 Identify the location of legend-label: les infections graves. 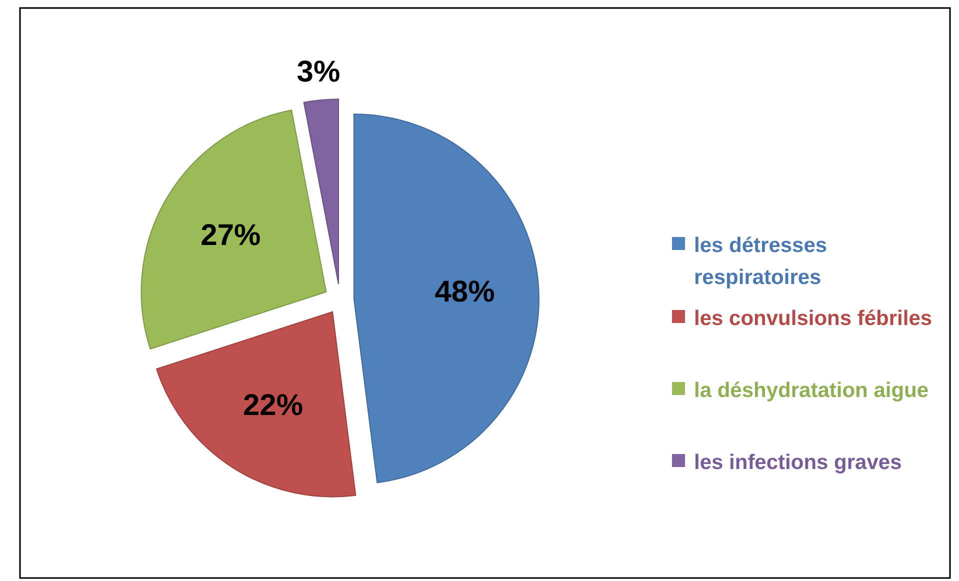
(798, 462).